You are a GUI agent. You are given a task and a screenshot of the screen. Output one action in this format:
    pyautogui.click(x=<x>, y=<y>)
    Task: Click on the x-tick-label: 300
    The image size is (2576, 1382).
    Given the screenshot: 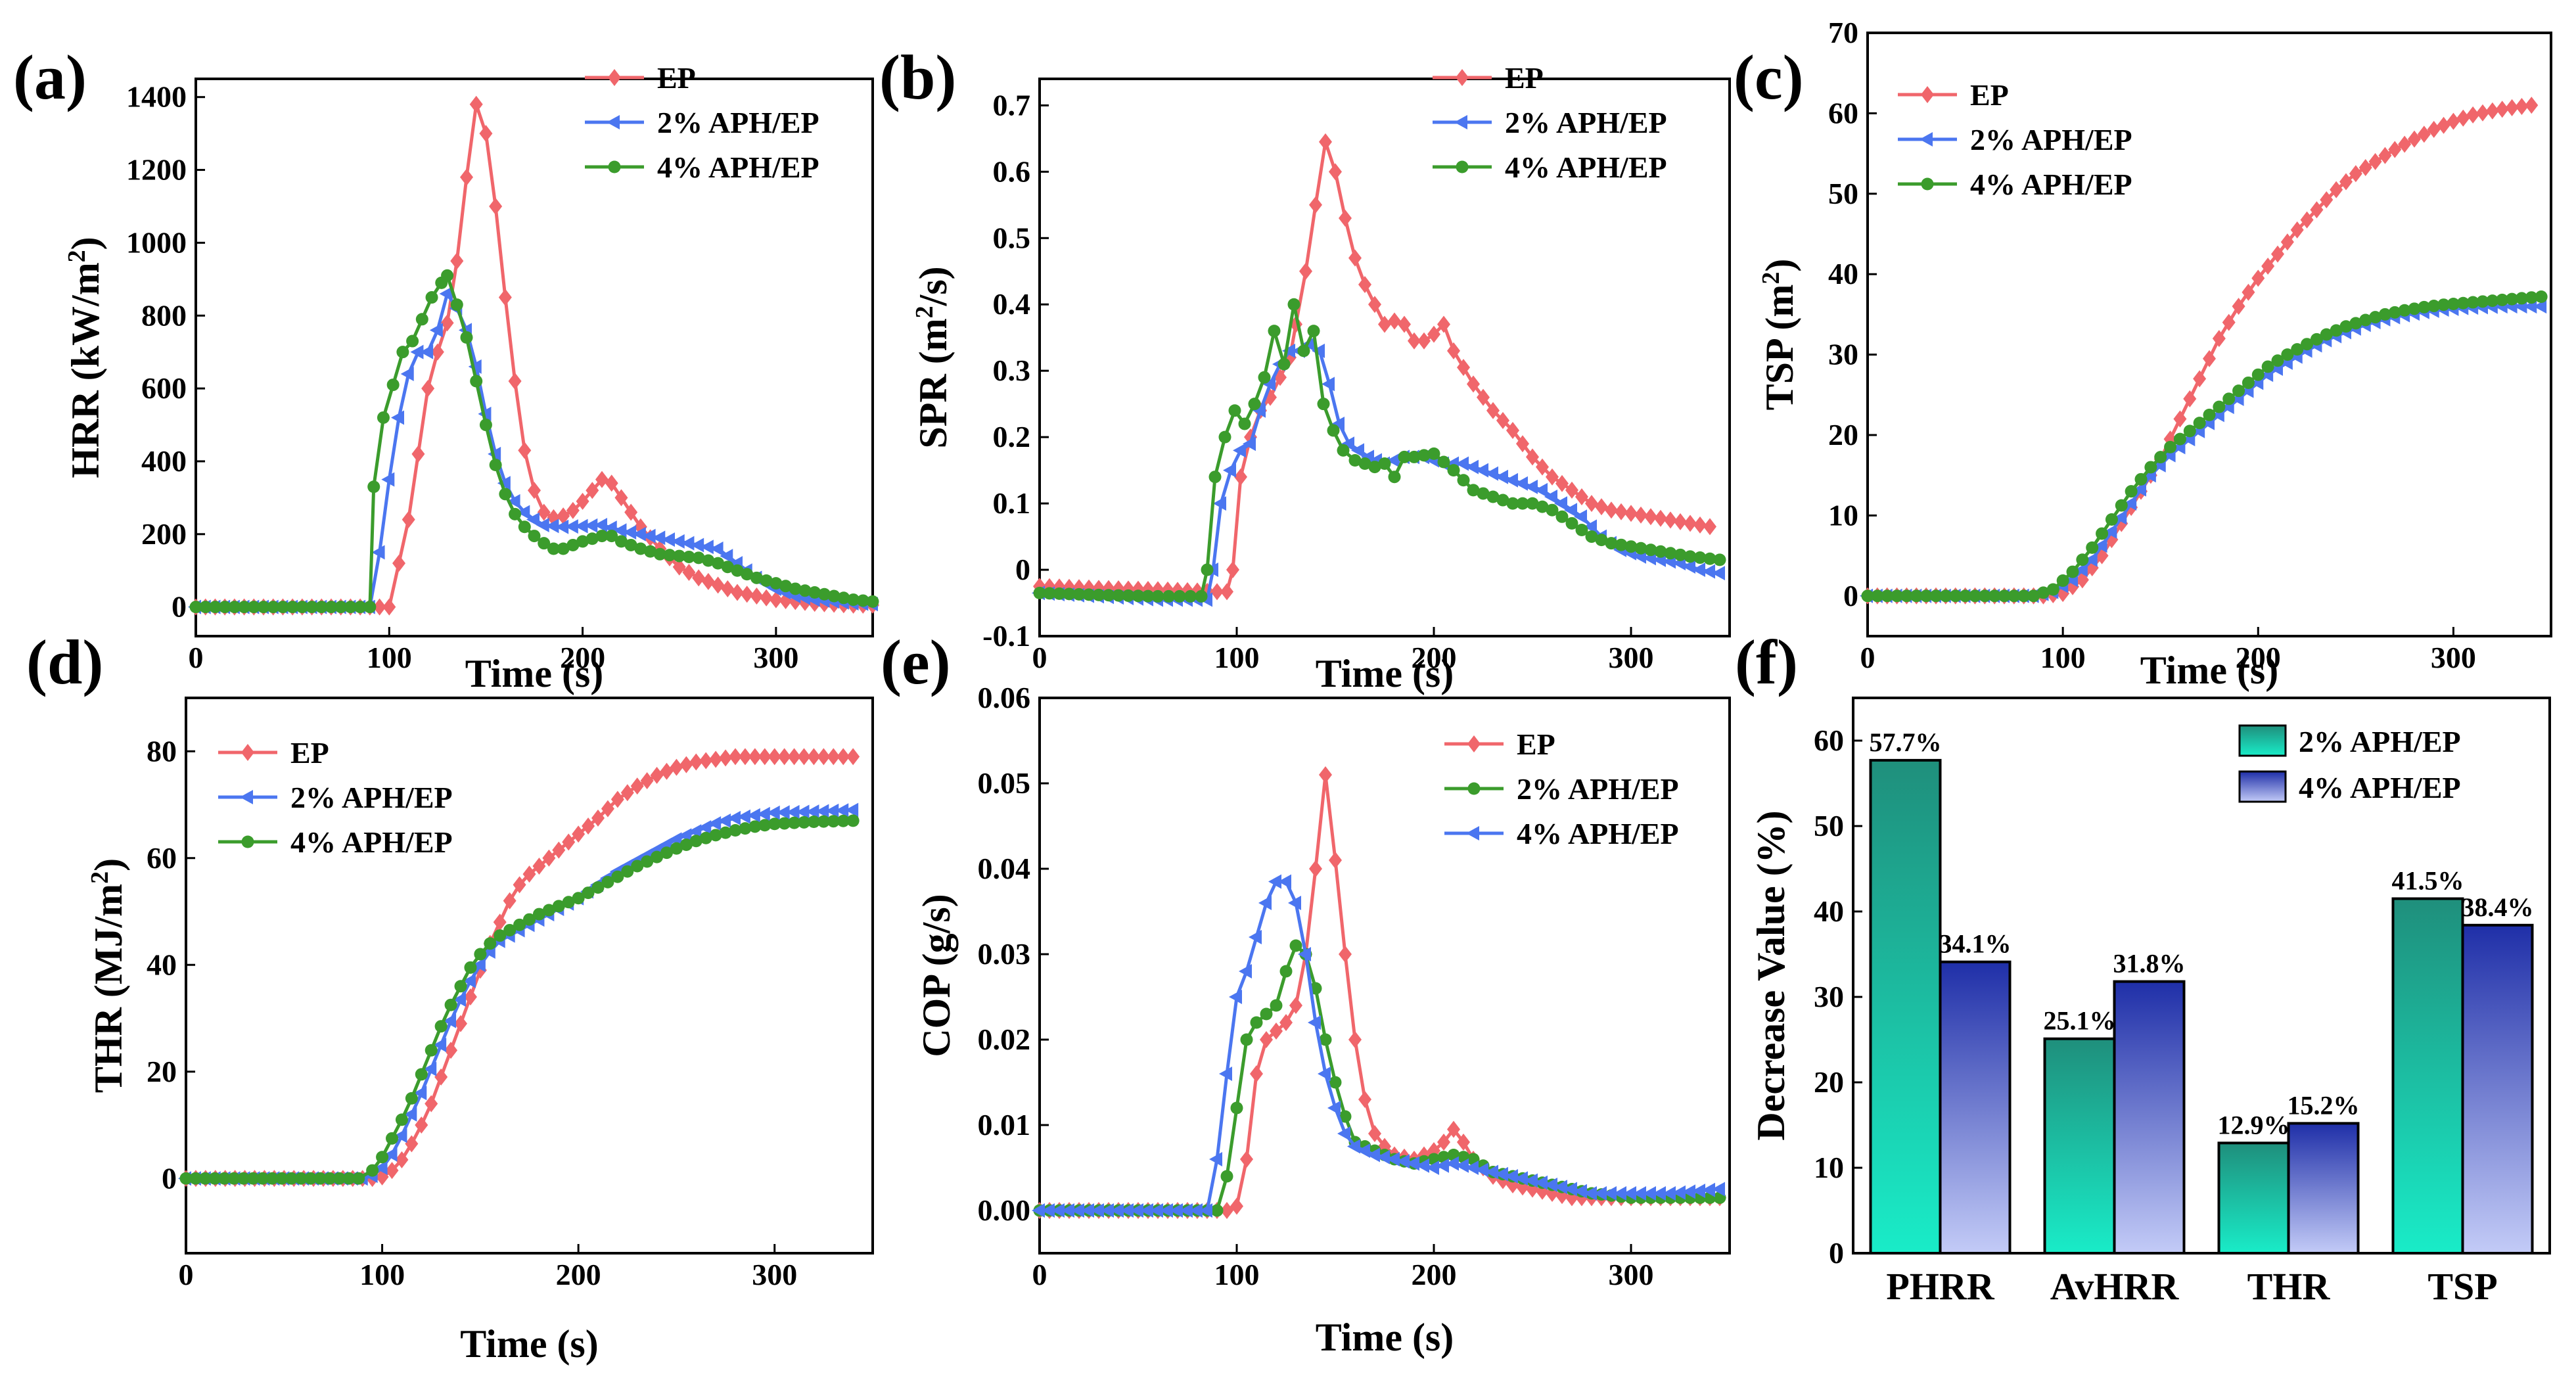 What is the action you would take?
    pyautogui.click(x=2453, y=657)
    